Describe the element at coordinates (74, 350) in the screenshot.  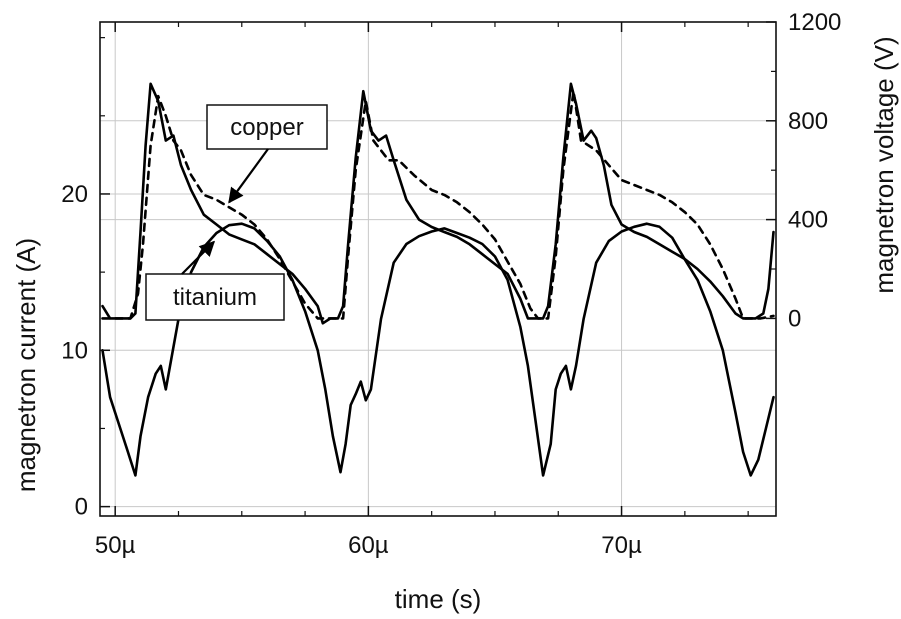
I see `y-left-tick-label: 10` at that location.